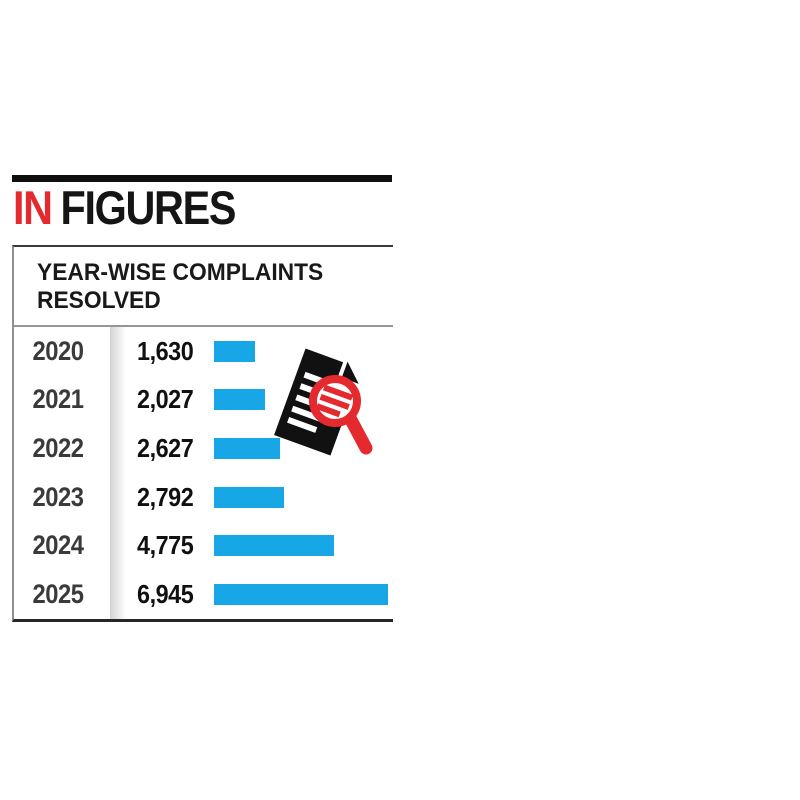  I want to click on table-row: 2023 2,792, so click(203, 497).